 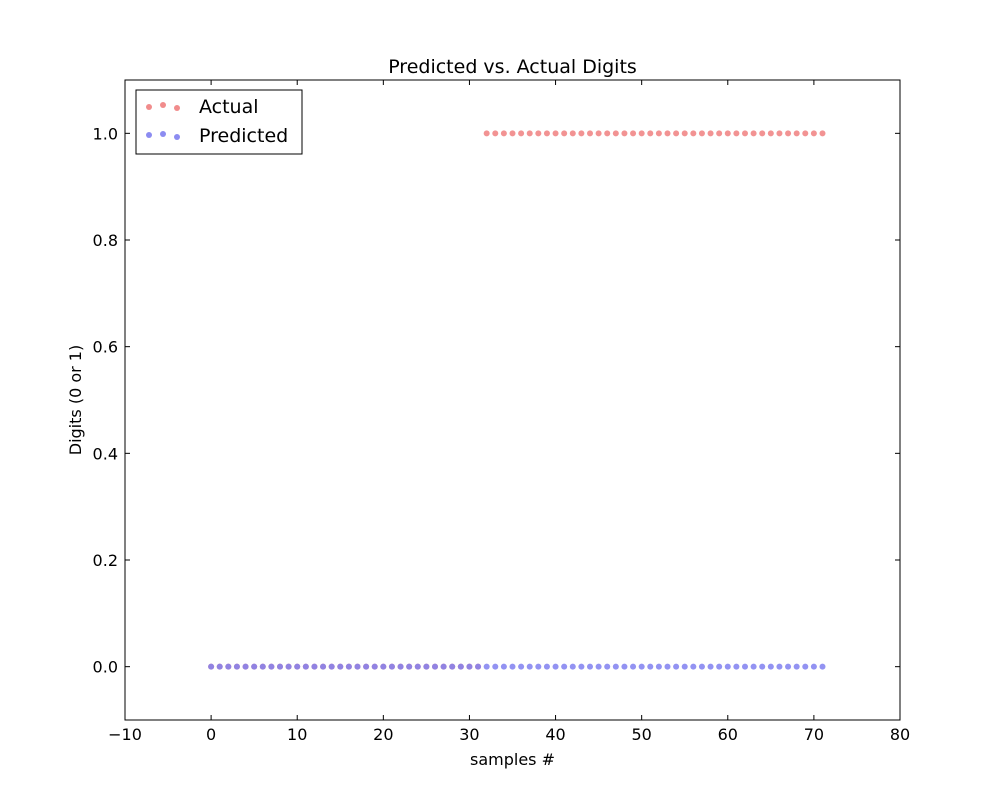 What do you see at coordinates (75, 400) in the screenshot?
I see `y-axis-label: Digits (0 or 1)` at bounding box center [75, 400].